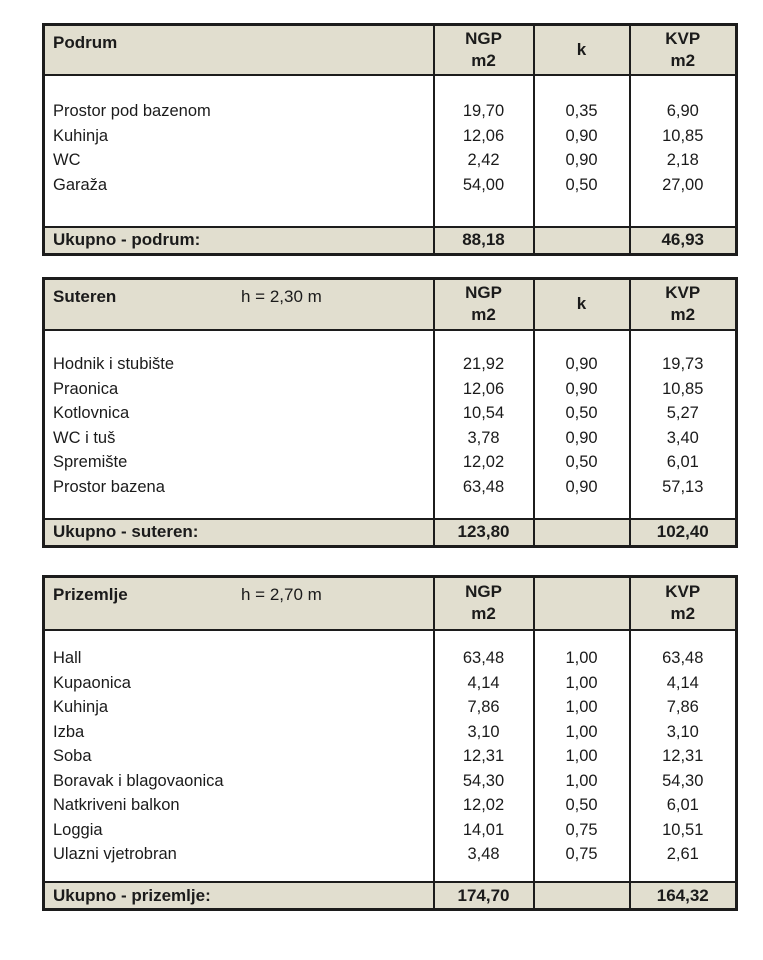 The height and width of the screenshot is (960, 763). Describe the element at coordinates (683, 413) in the screenshot. I see `kvp-value: 5,27` at that location.